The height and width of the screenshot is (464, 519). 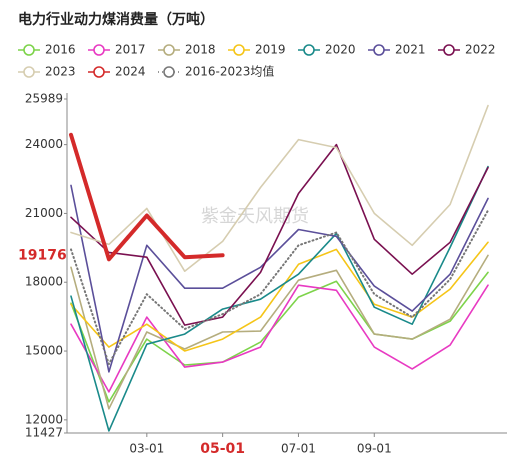 What do you see at coordinates (270, 50) in the screenshot?
I see `legend-label: 2019` at bounding box center [270, 50].